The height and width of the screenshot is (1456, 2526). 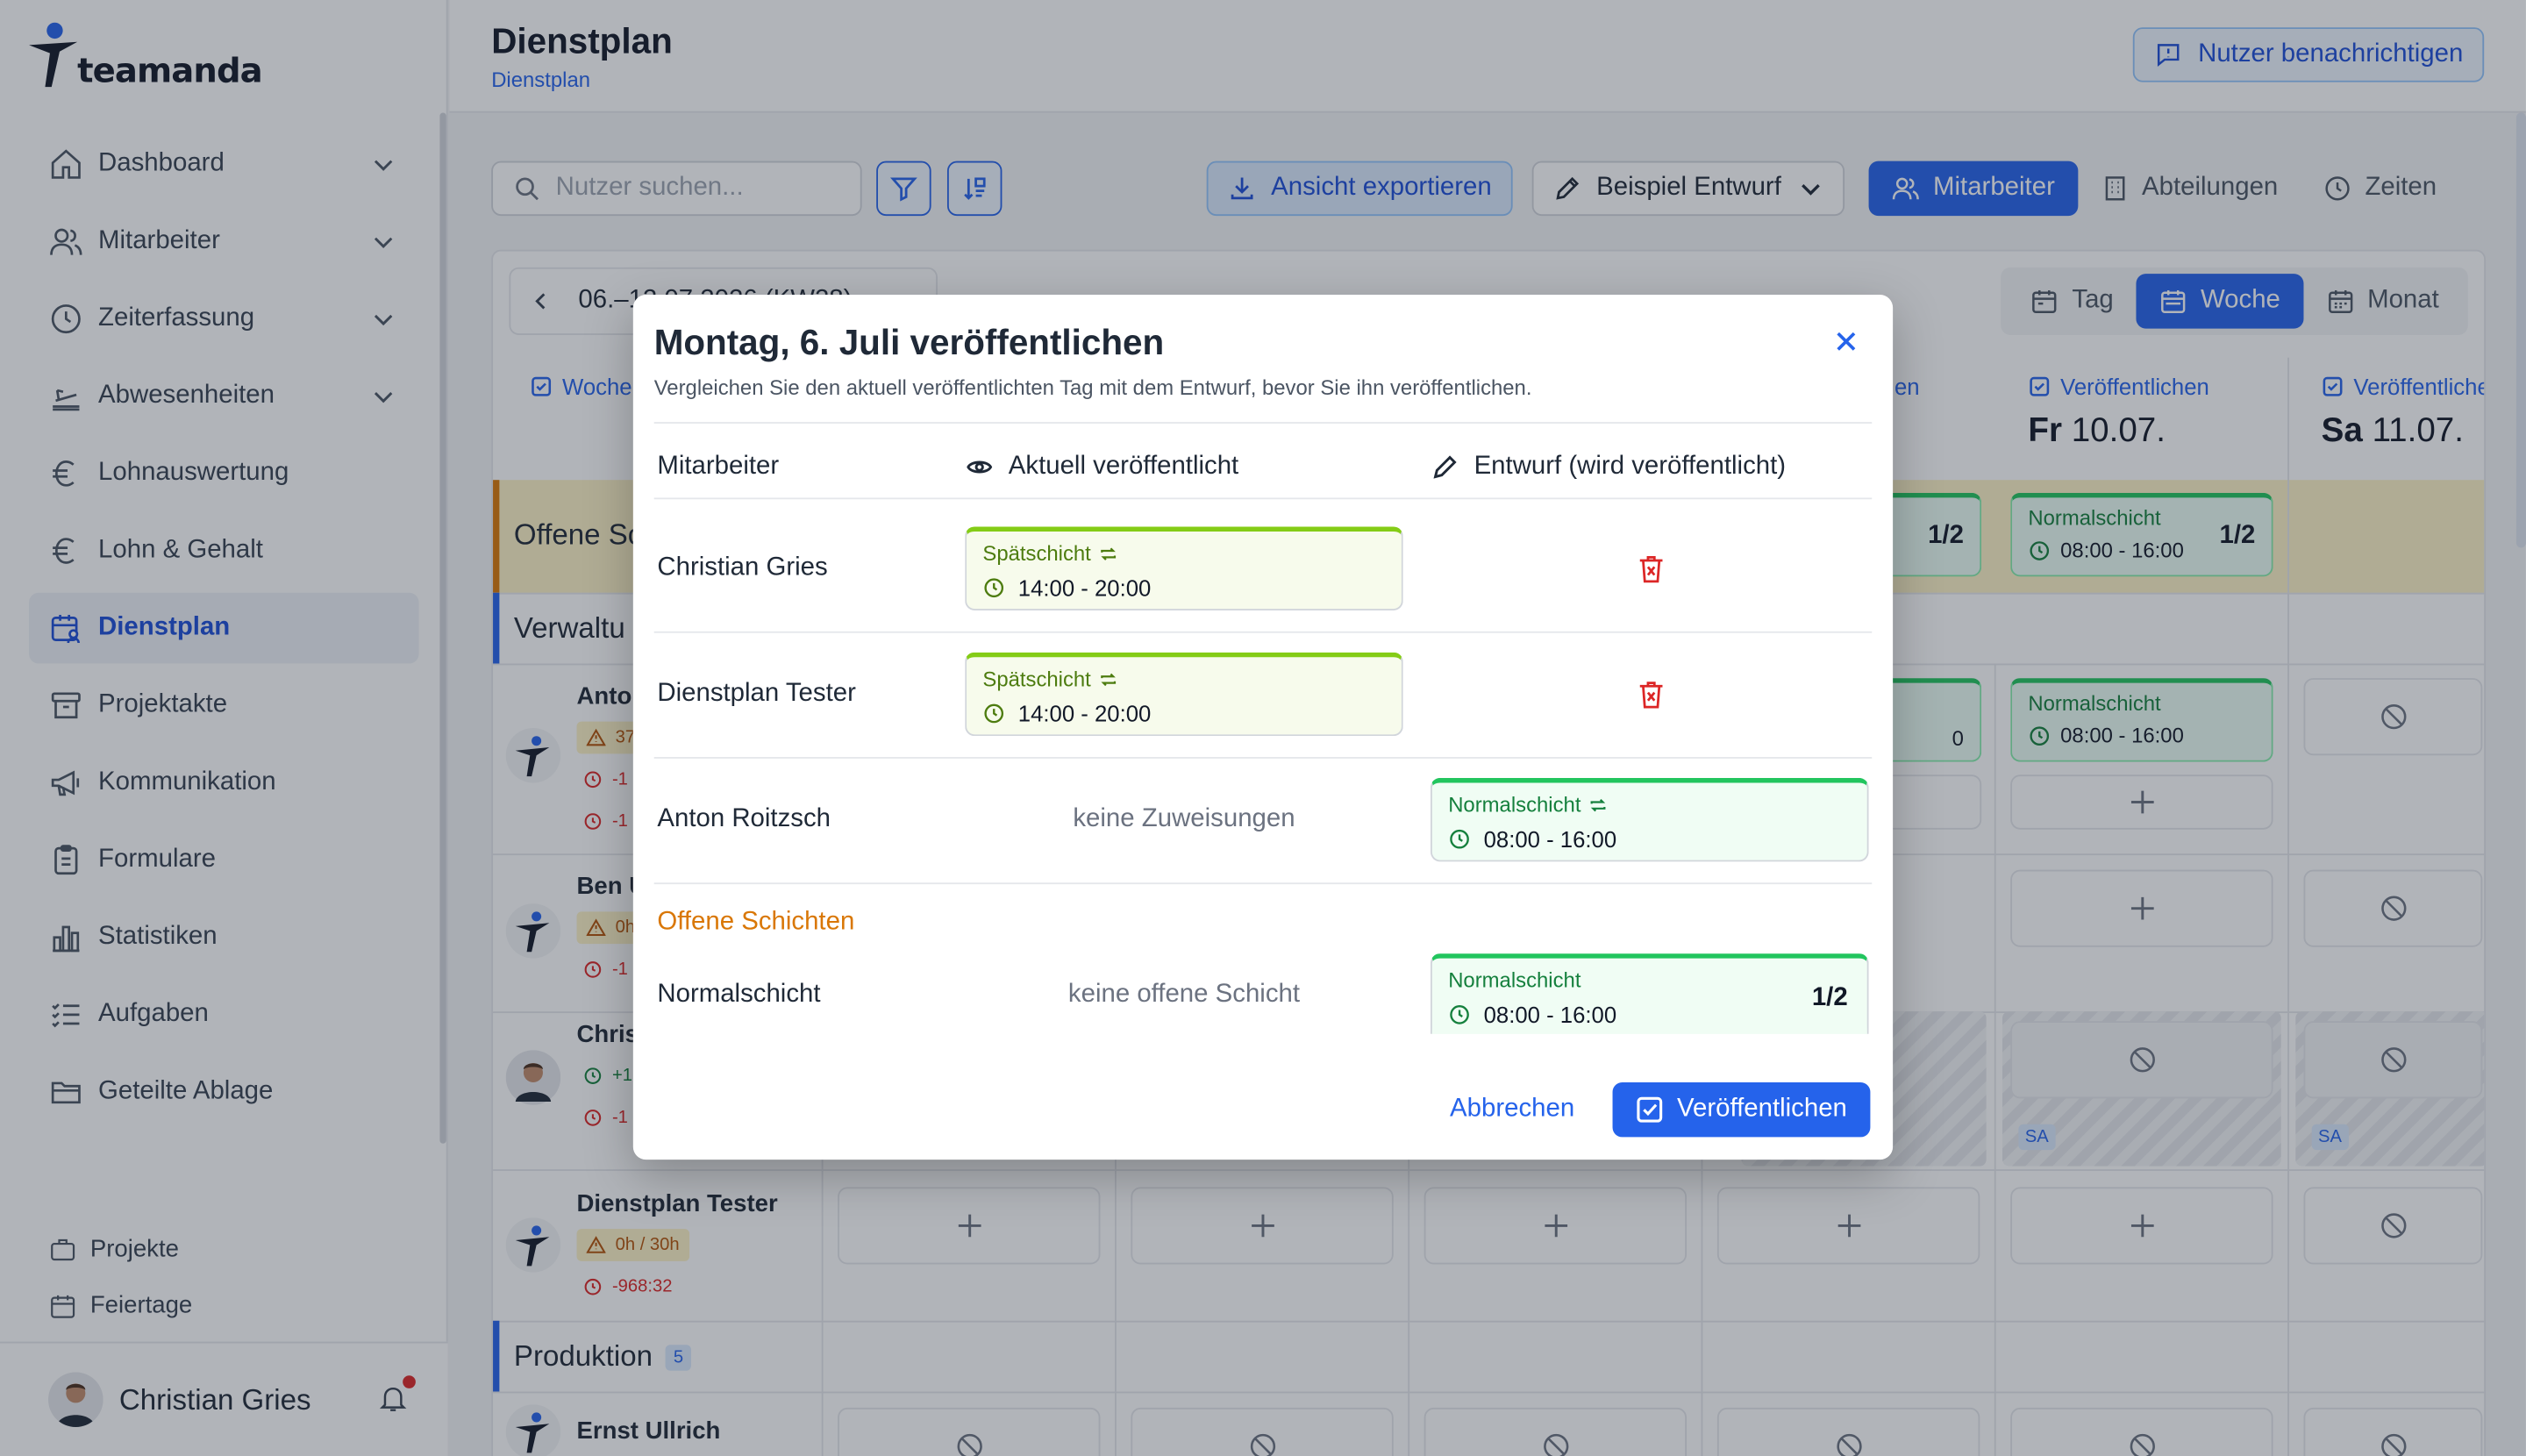 I want to click on notify-users-button: Nutzer benachrichtigen, so click(x=2309, y=54).